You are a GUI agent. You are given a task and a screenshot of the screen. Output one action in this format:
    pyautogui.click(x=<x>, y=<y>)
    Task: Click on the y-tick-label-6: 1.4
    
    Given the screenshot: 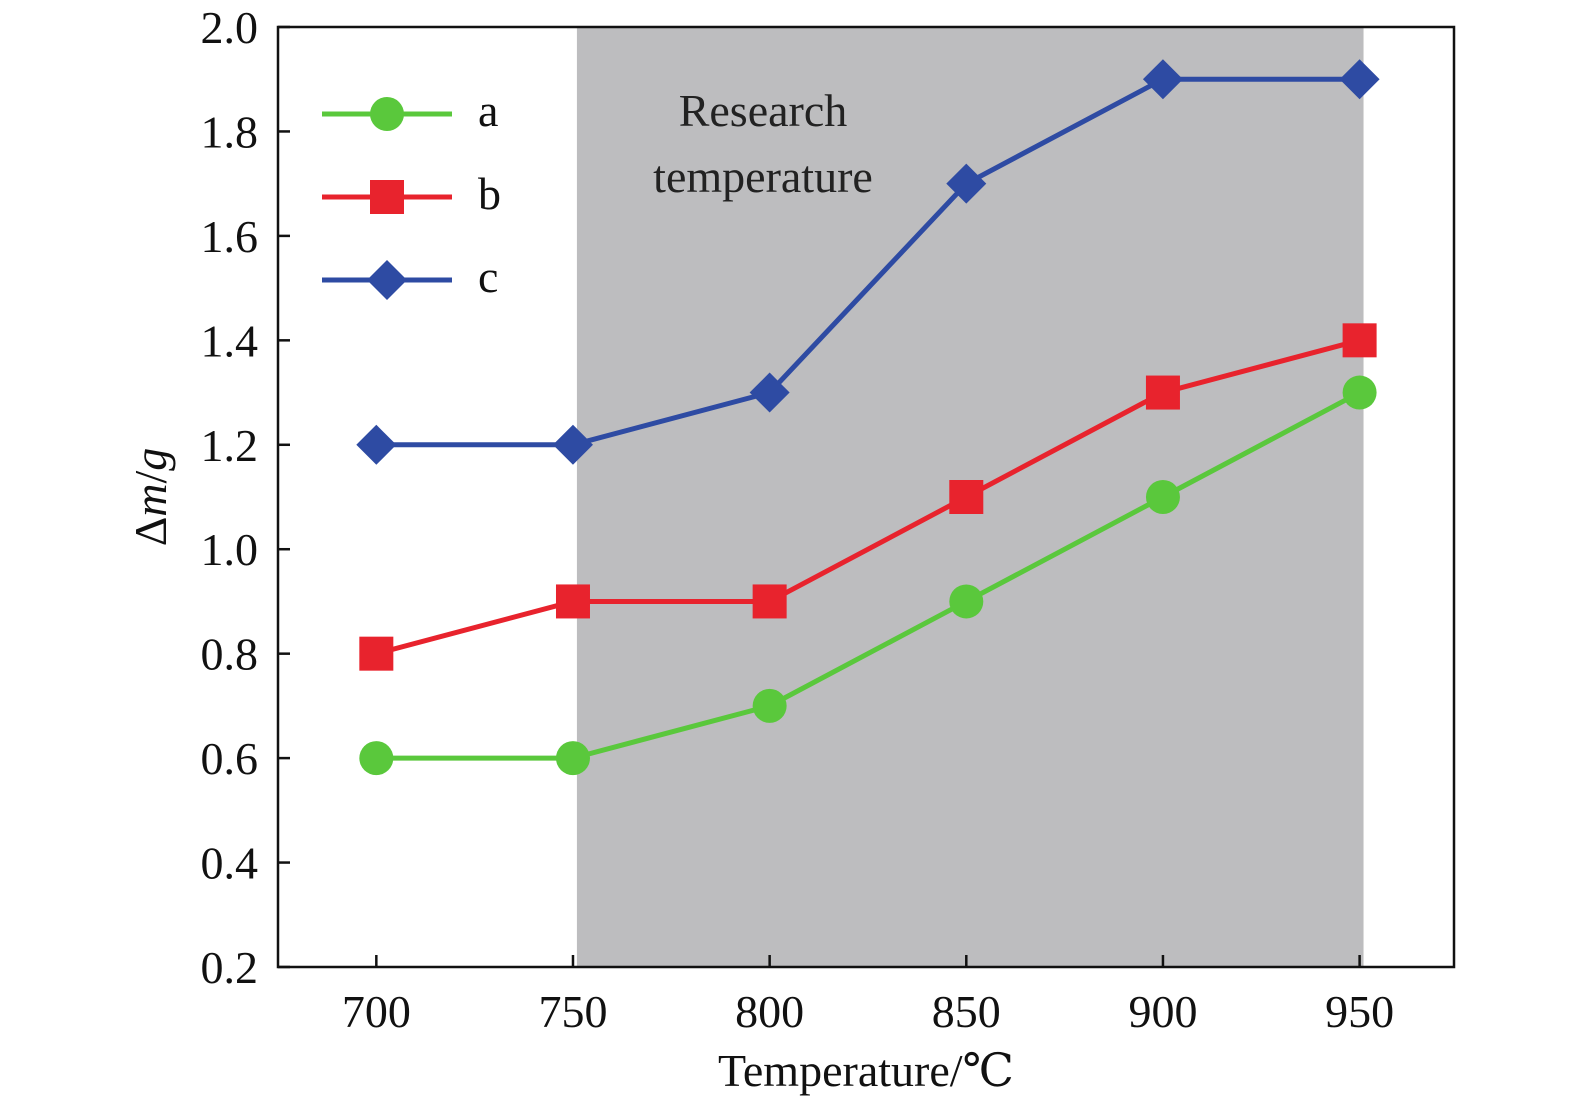 What is the action you would take?
    pyautogui.click(x=230, y=340)
    